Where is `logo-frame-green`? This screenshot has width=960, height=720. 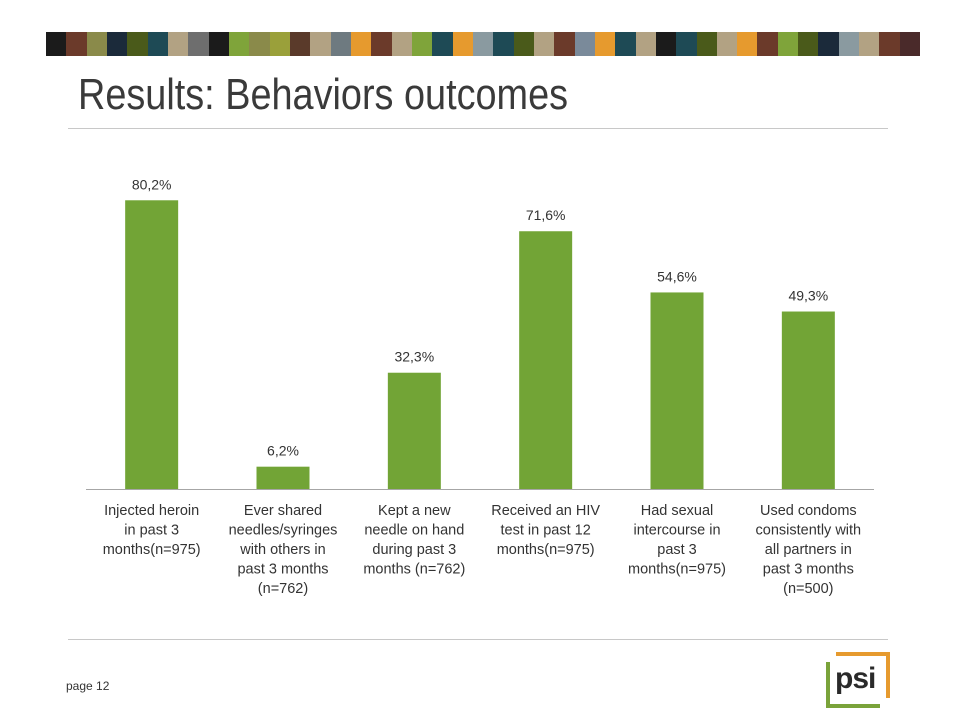
logo-frame-green is located at coordinates (853, 685).